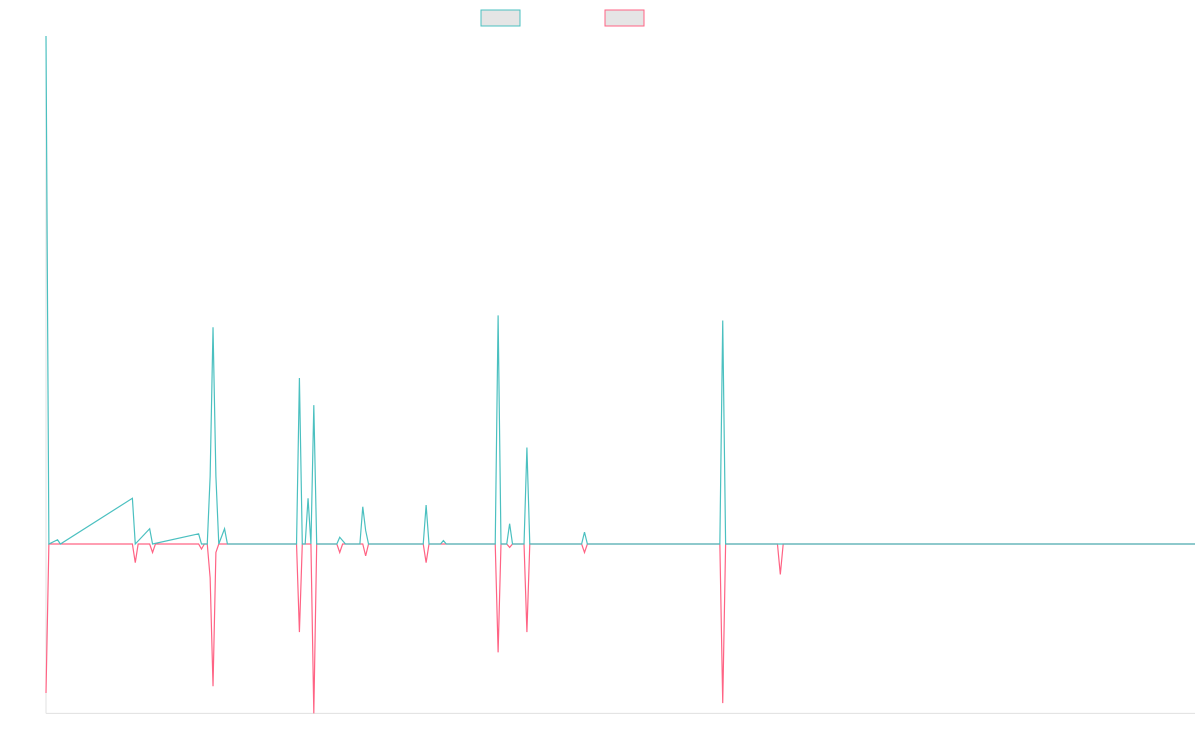  Describe the element at coordinates (500, 18) in the screenshot. I see `legend-swatch-series-a` at that location.